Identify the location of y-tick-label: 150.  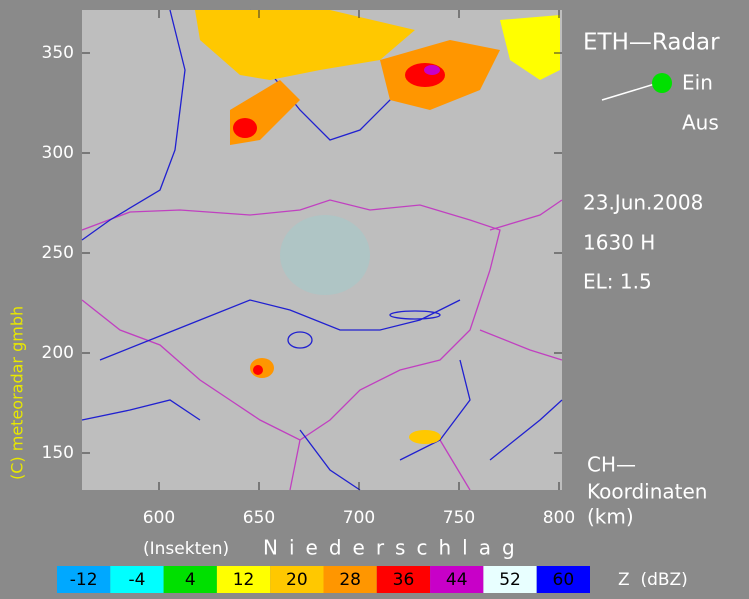
(58, 453).